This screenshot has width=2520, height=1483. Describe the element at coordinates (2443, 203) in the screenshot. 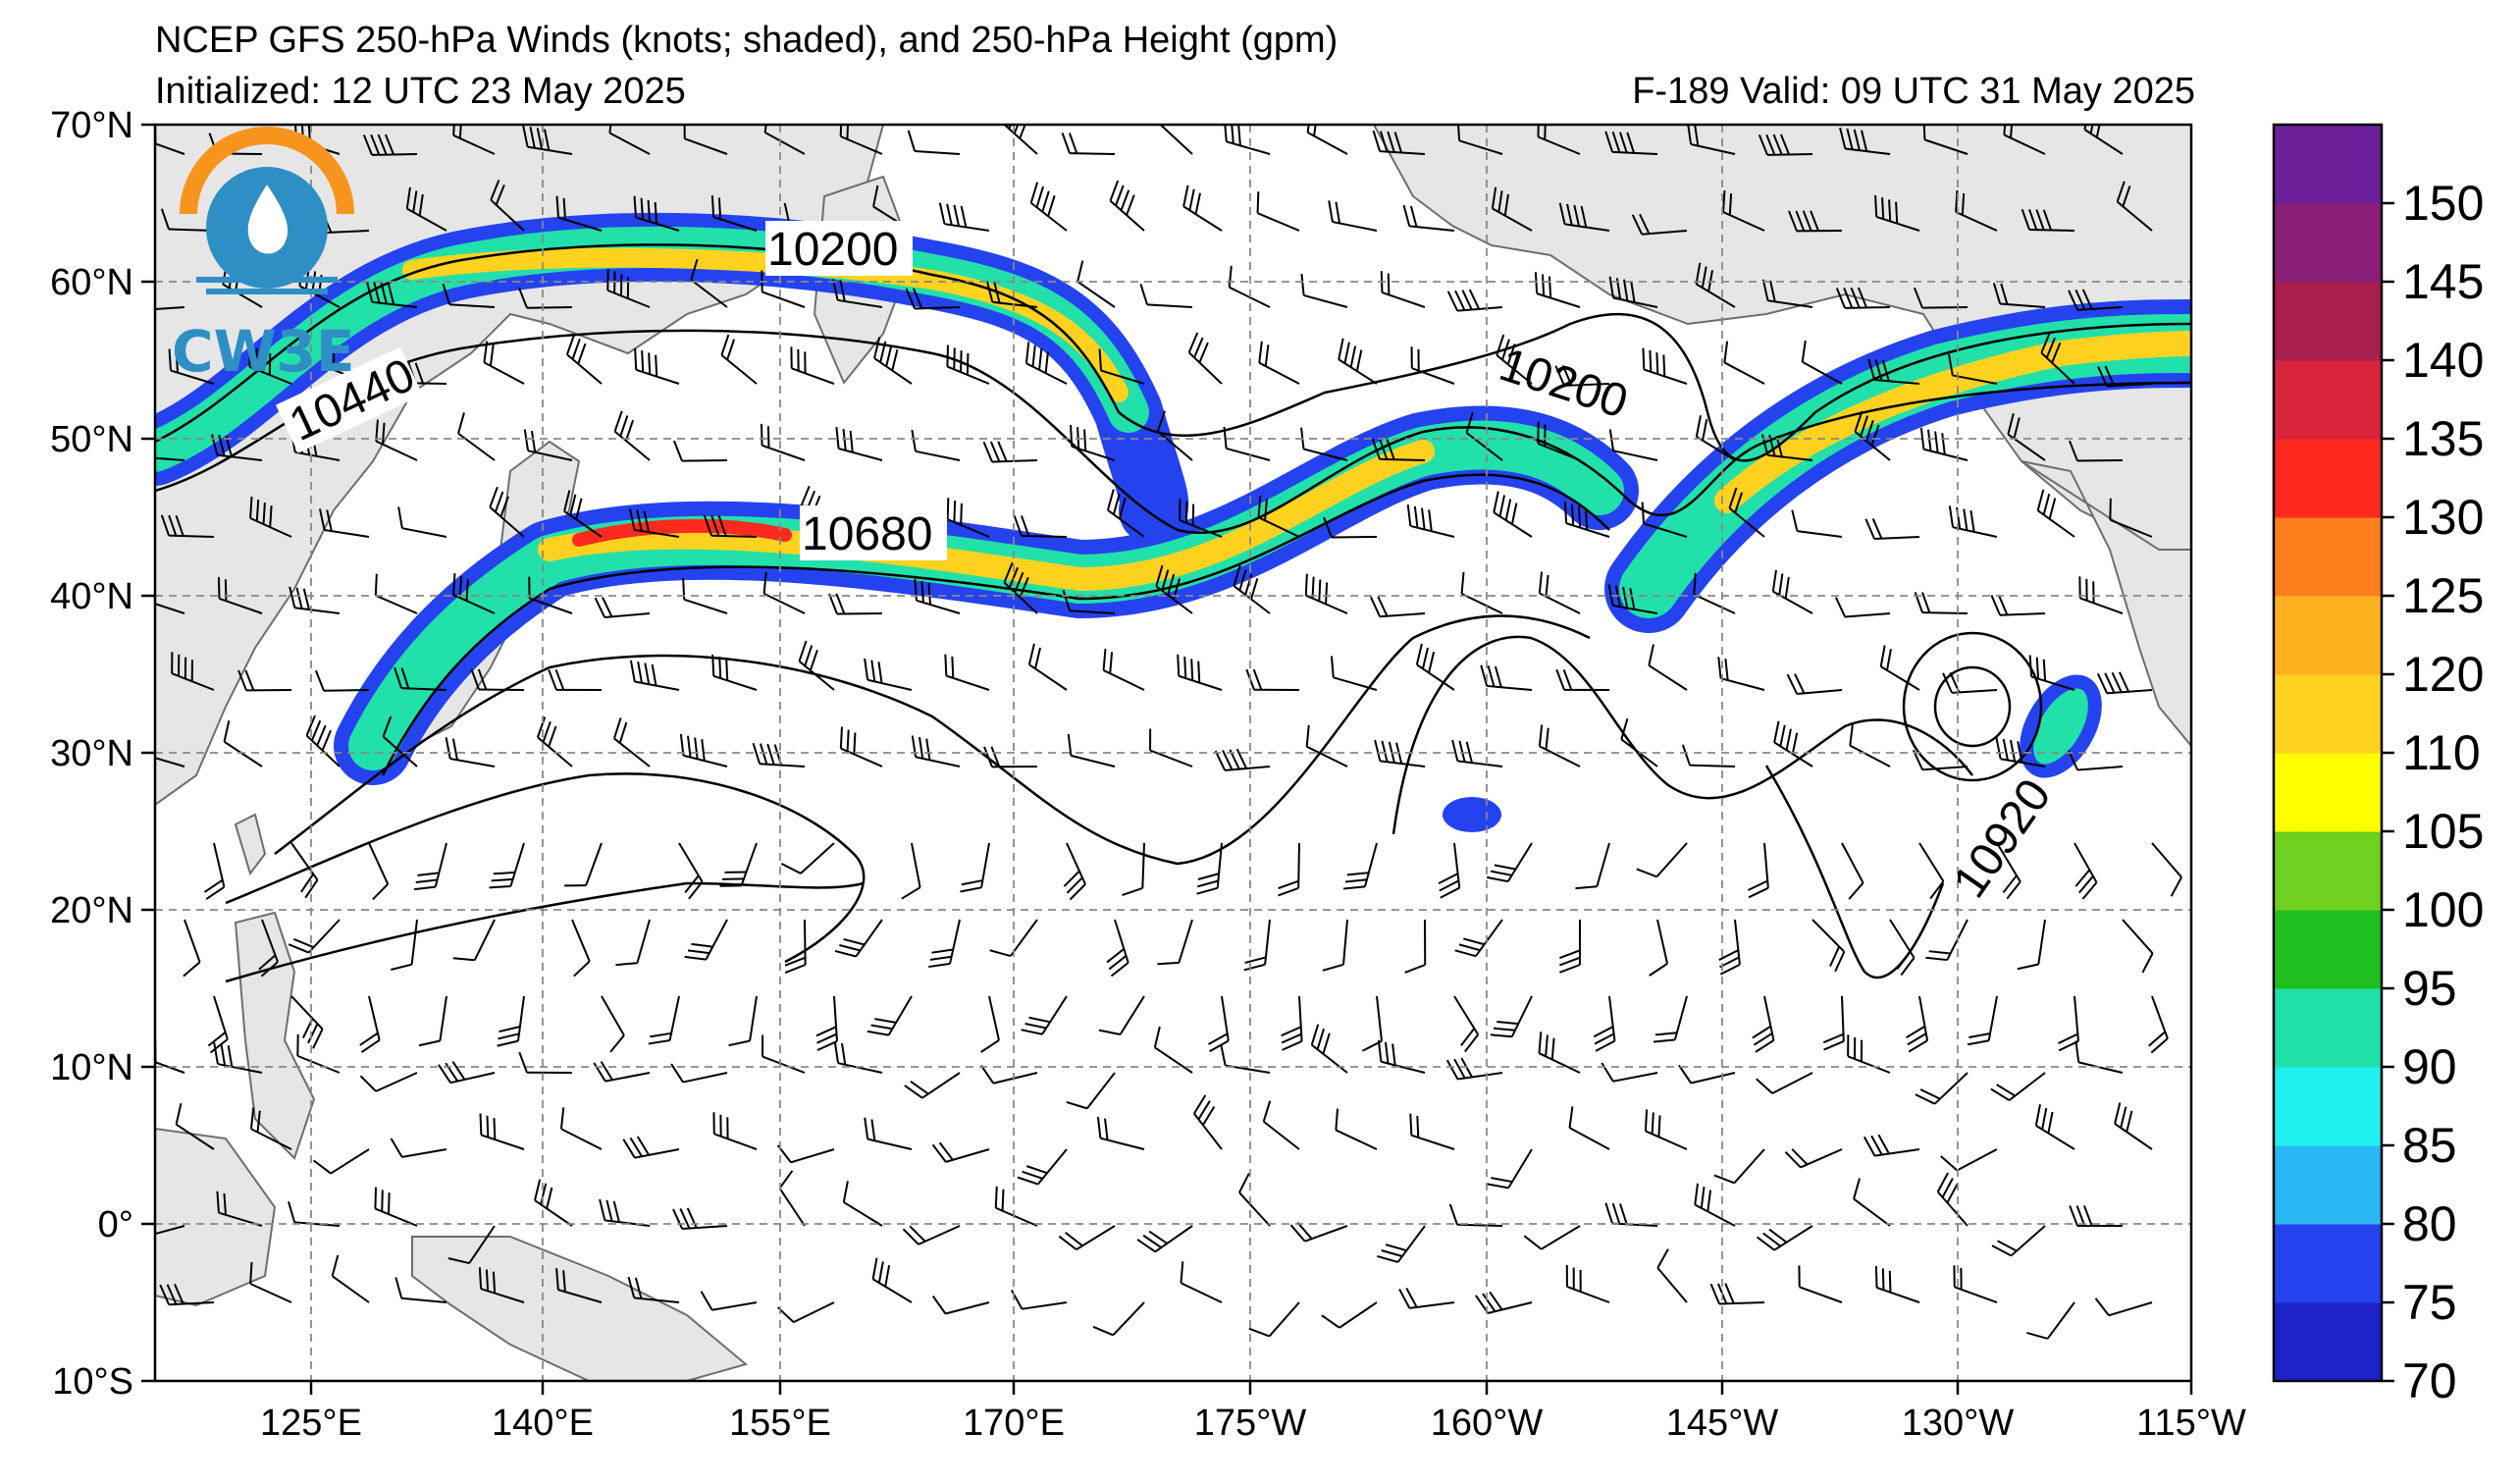

I see `colorbar-tick-label: 150` at that location.